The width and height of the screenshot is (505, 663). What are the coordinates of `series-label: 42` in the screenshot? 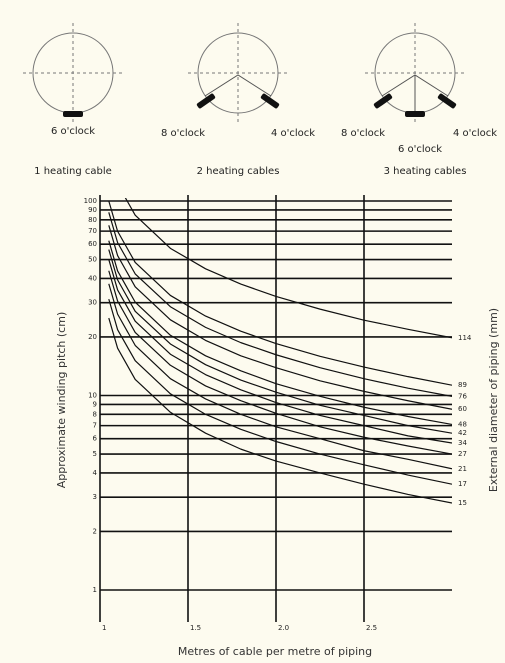 It's located at (462, 433).